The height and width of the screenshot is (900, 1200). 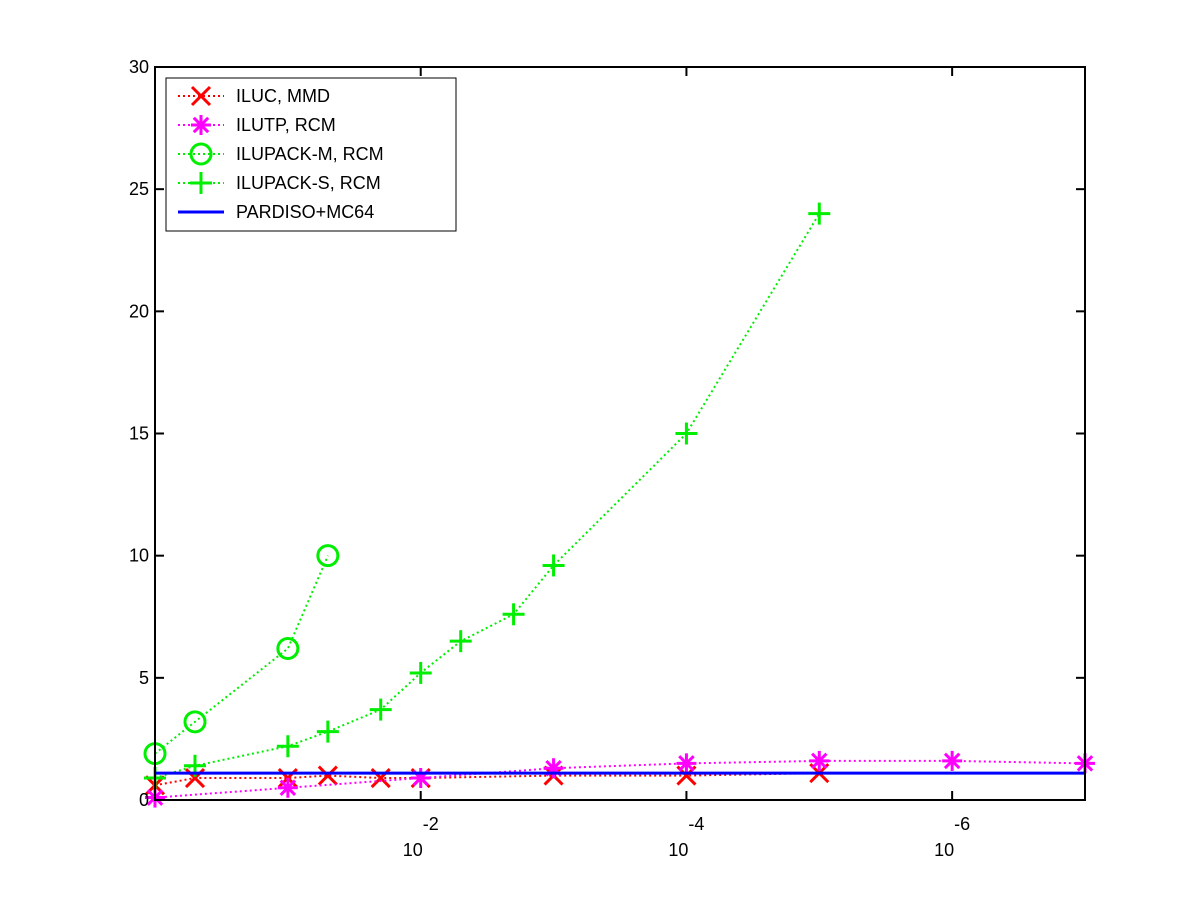 I want to click on legend-label: ILUC, MMD, so click(x=283, y=96).